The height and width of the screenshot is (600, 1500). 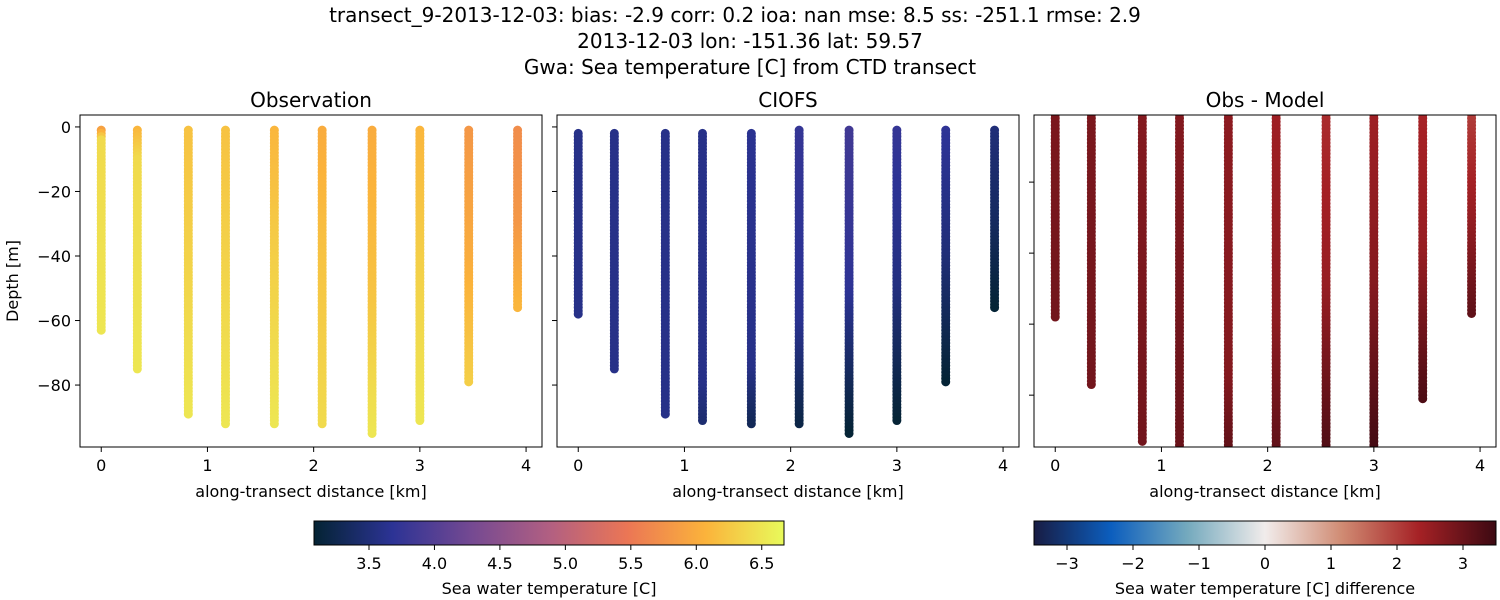 I want to click on scatter-points, so click(x=309, y=281).